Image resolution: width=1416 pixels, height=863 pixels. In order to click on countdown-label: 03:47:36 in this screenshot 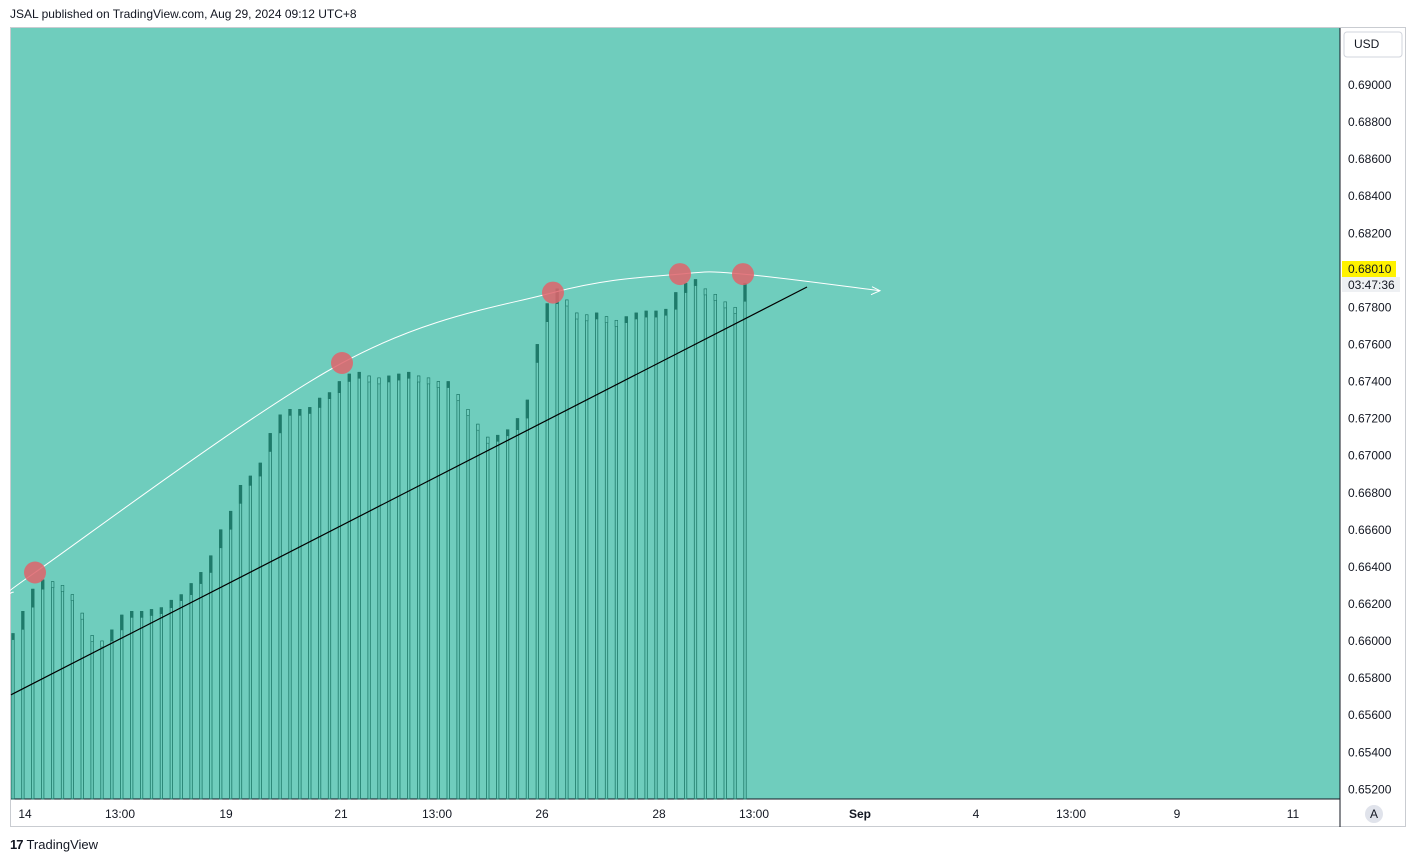, I will do `click(1371, 285)`.